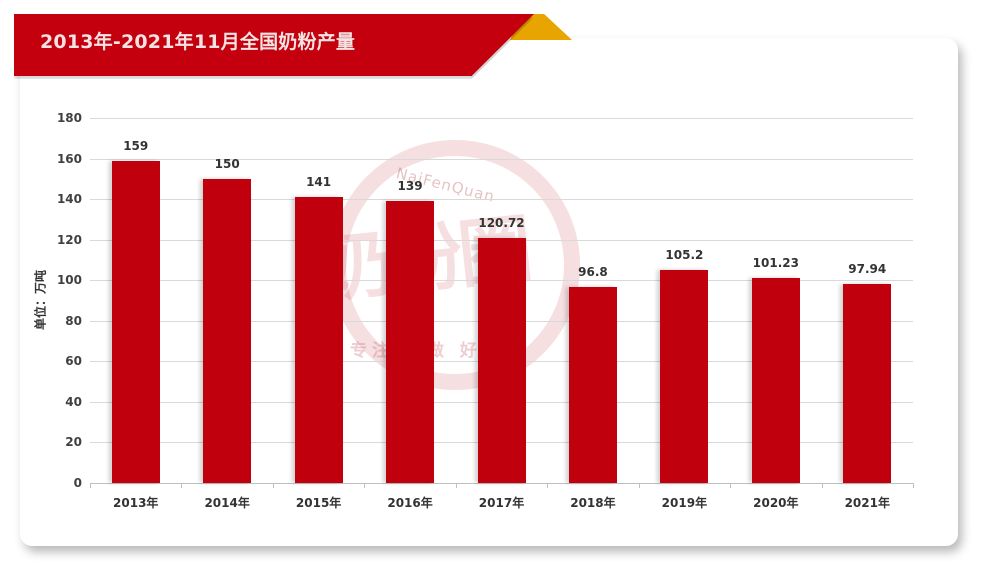  I want to click on bar-value-label: 150, so click(227, 163).